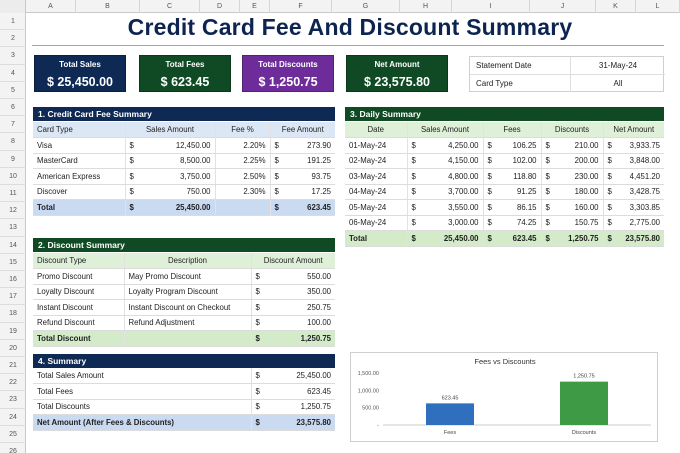 The image size is (680, 453). Describe the element at coordinates (292, 376) in the screenshot. I see `summary-value-cell: $25,450.00` at that location.